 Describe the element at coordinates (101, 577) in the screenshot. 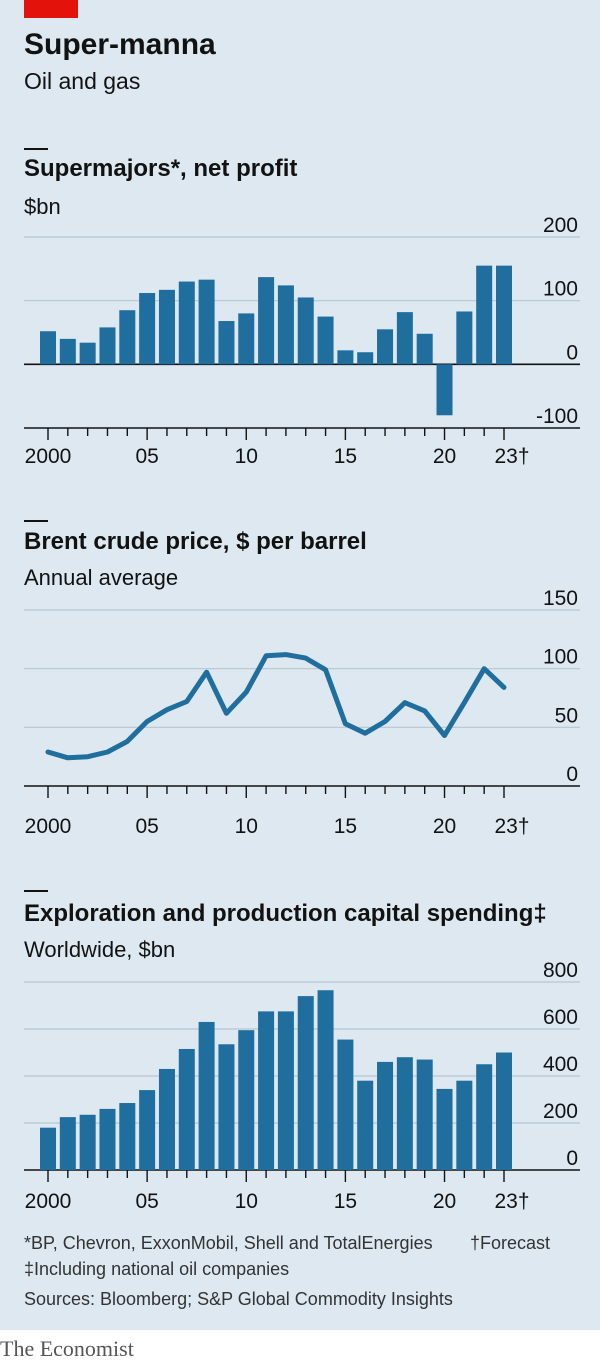

I see `chart2-subtitle: Annual average` at that location.